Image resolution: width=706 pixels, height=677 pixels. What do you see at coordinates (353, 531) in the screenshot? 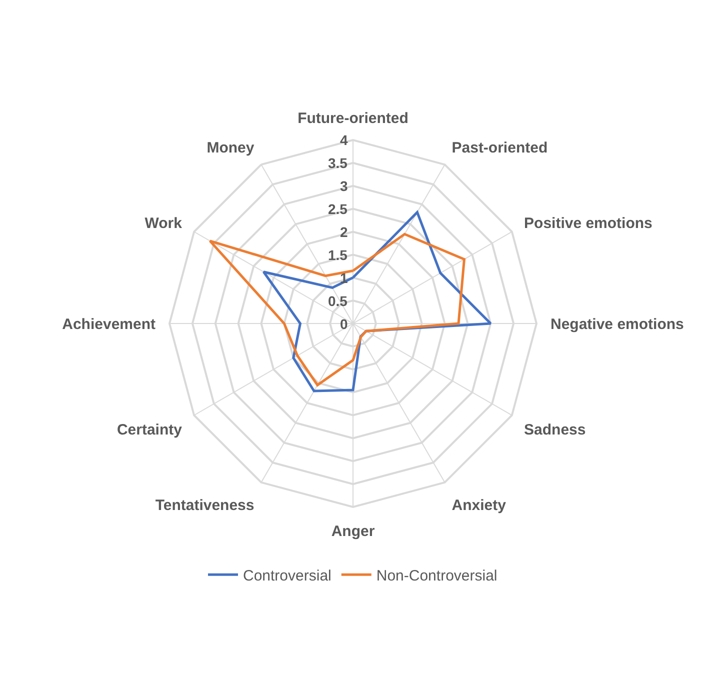
I see `spoke-label: Anger` at bounding box center [353, 531].